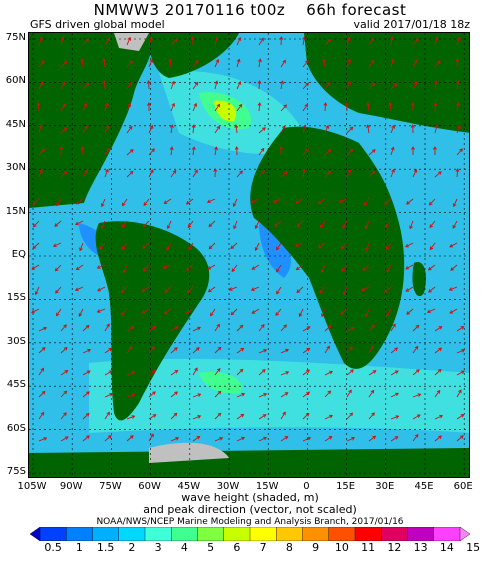  What do you see at coordinates (15, 37) in the screenshot?
I see `lat-label: 75N` at bounding box center [15, 37].